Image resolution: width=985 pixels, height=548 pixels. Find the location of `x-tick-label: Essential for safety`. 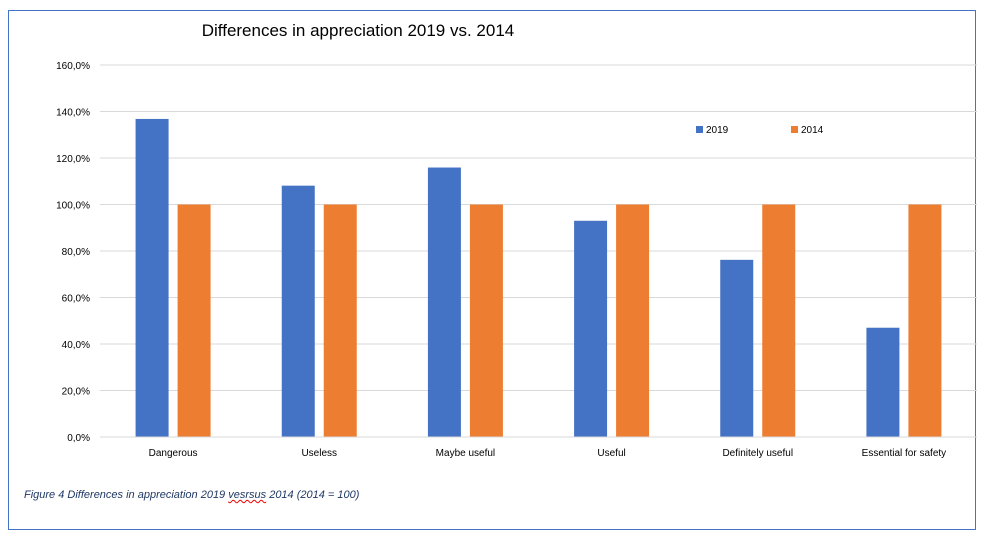

x-tick-label: Essential for safety is located at coordinates (904, 453).